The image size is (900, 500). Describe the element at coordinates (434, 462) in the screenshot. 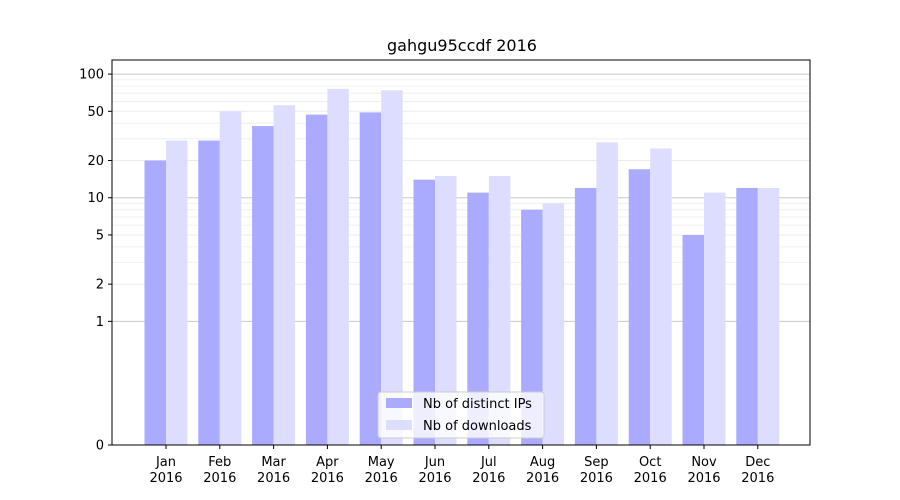

I see `x-tick-label-month: Jun` at that location.